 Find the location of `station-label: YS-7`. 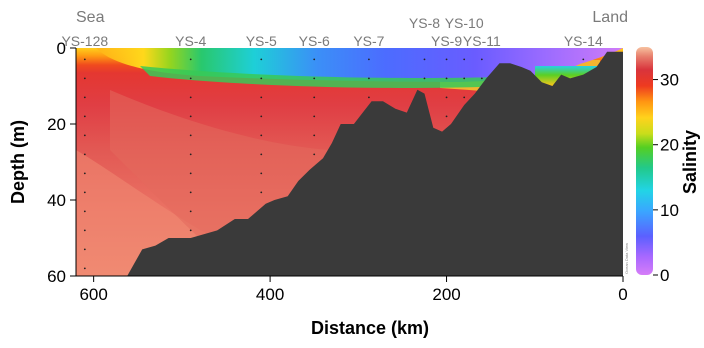

station-label: YS-7 is located at coordinates (368, 41).